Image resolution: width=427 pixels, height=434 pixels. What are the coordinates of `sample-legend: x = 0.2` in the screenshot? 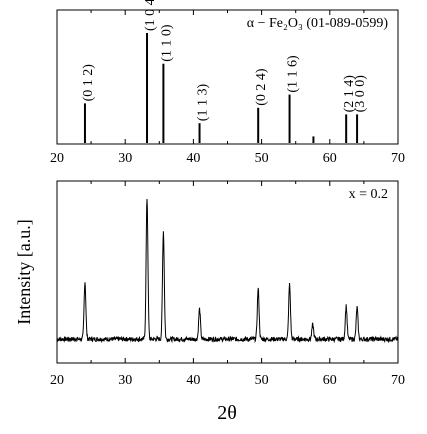 It's located at (368, 194).